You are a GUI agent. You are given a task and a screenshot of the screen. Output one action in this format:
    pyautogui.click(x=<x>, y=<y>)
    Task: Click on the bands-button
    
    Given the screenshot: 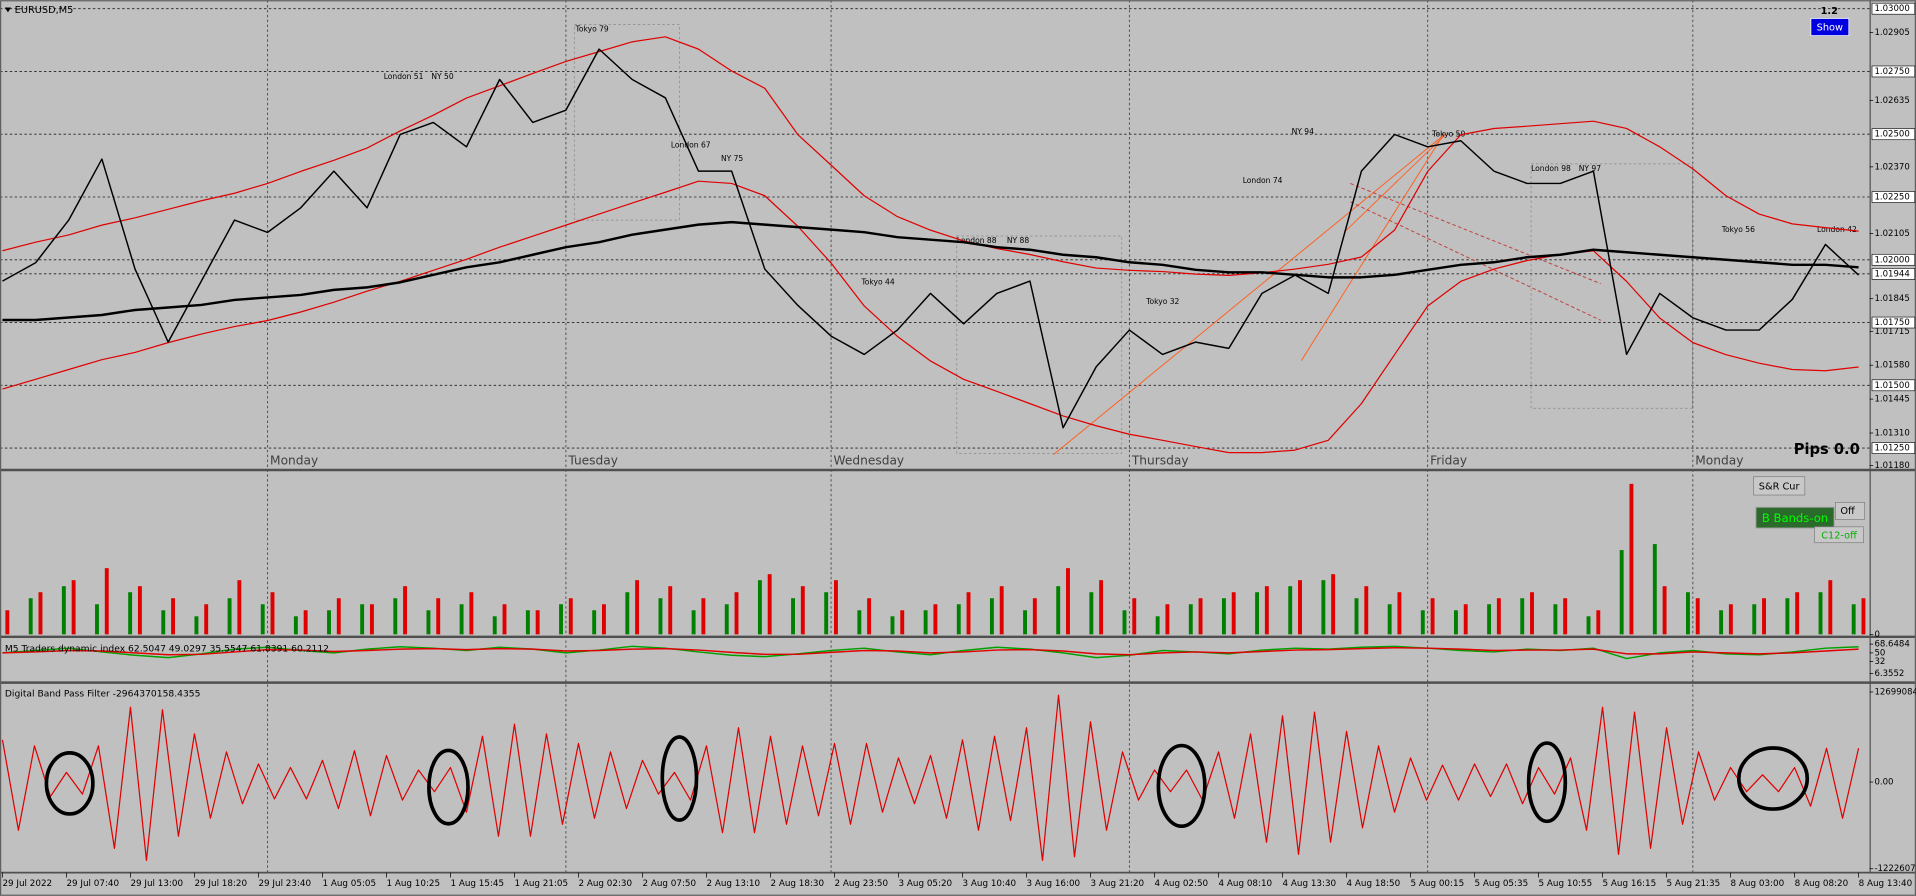 What is the action you would take?
    pyautogui.click(x=1795, y=517)
    